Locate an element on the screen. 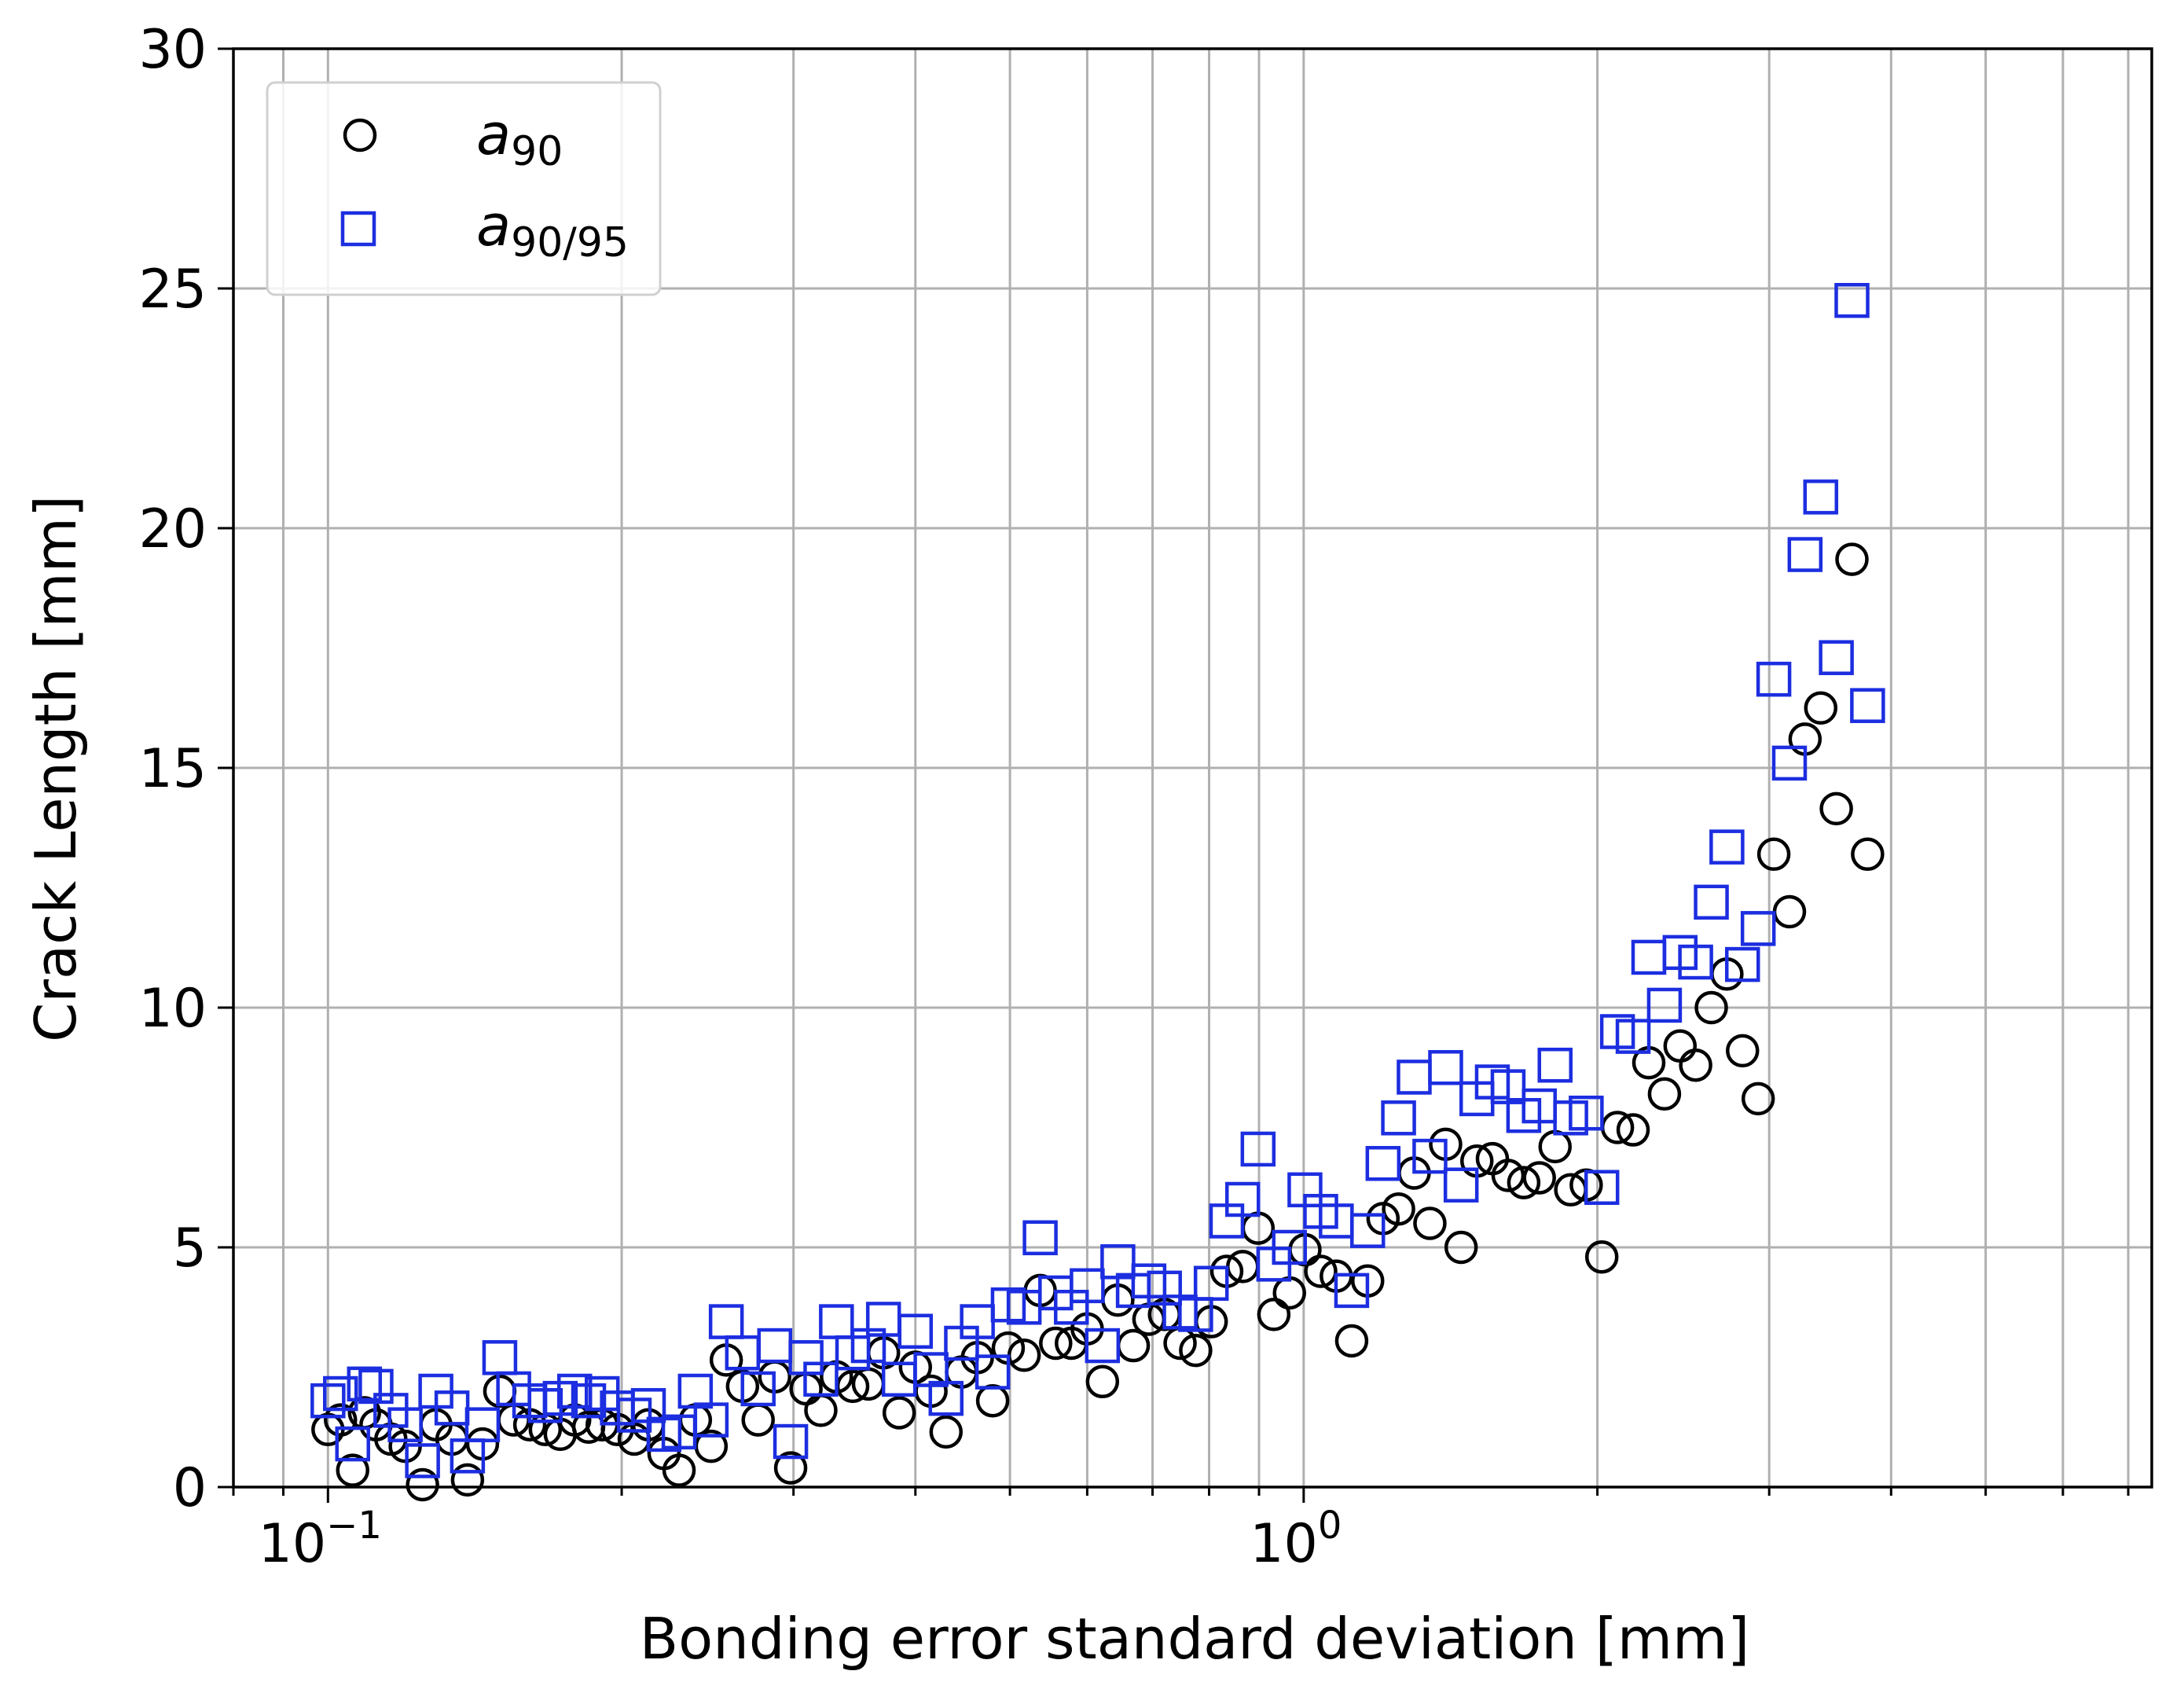 The height and width of the screenshot is (1693, 2184). legend-circle-marker is located at coordinates (360, 135).